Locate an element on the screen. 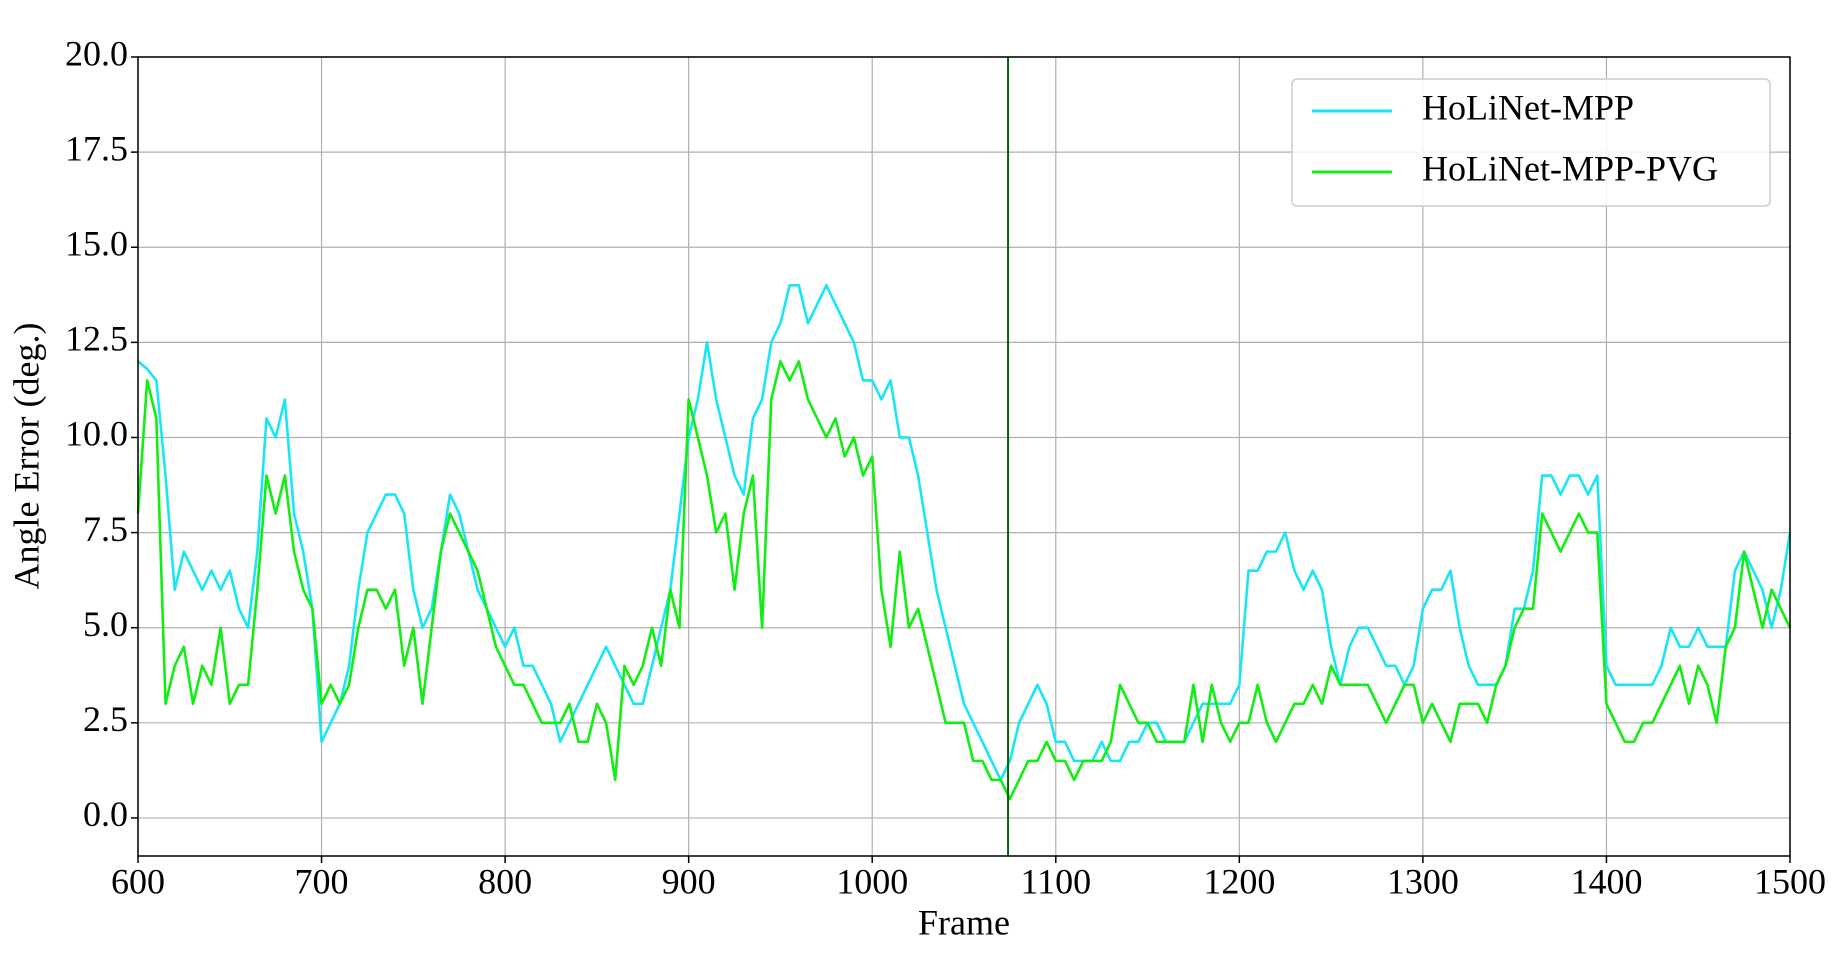 This screenshot has width=1848, height=977. x-tick-label: 1300 is located at coordinates (1423, 881).